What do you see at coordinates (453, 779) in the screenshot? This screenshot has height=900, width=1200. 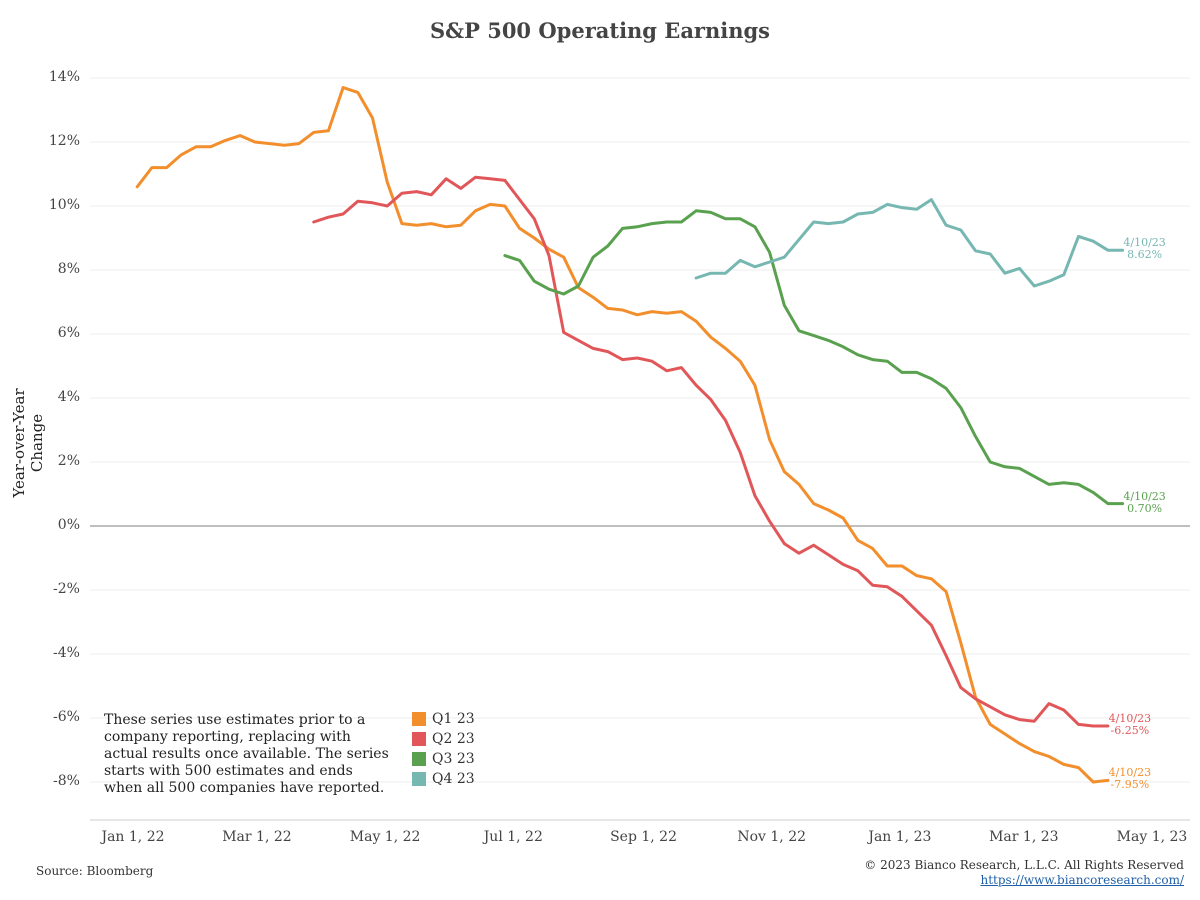 I see `legend-label-q4: Q4 23` at bounding box center [453, 779].